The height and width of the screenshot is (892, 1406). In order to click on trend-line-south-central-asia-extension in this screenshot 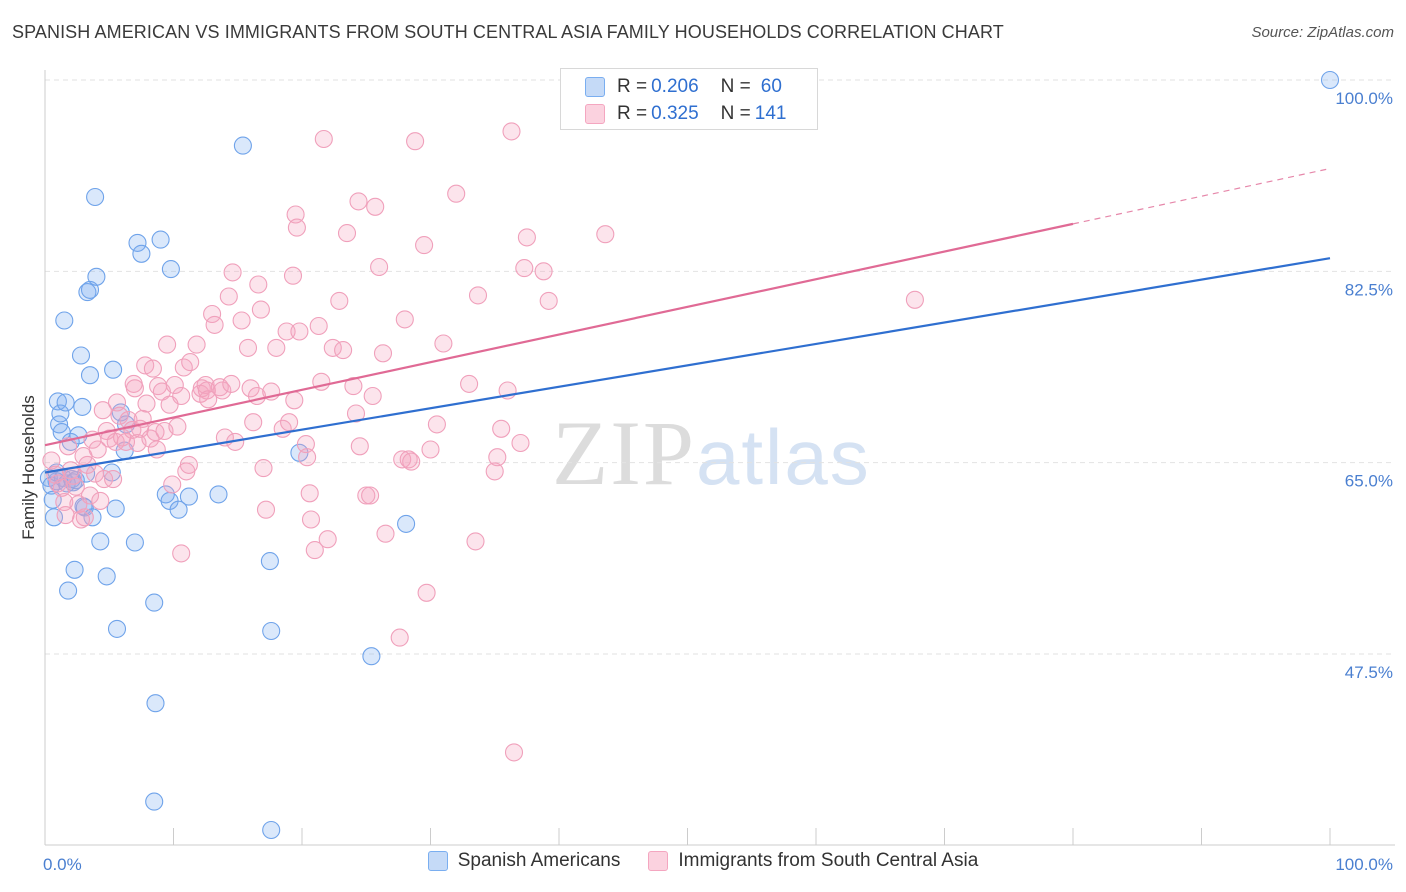, I will do `click(1201, 196)`.